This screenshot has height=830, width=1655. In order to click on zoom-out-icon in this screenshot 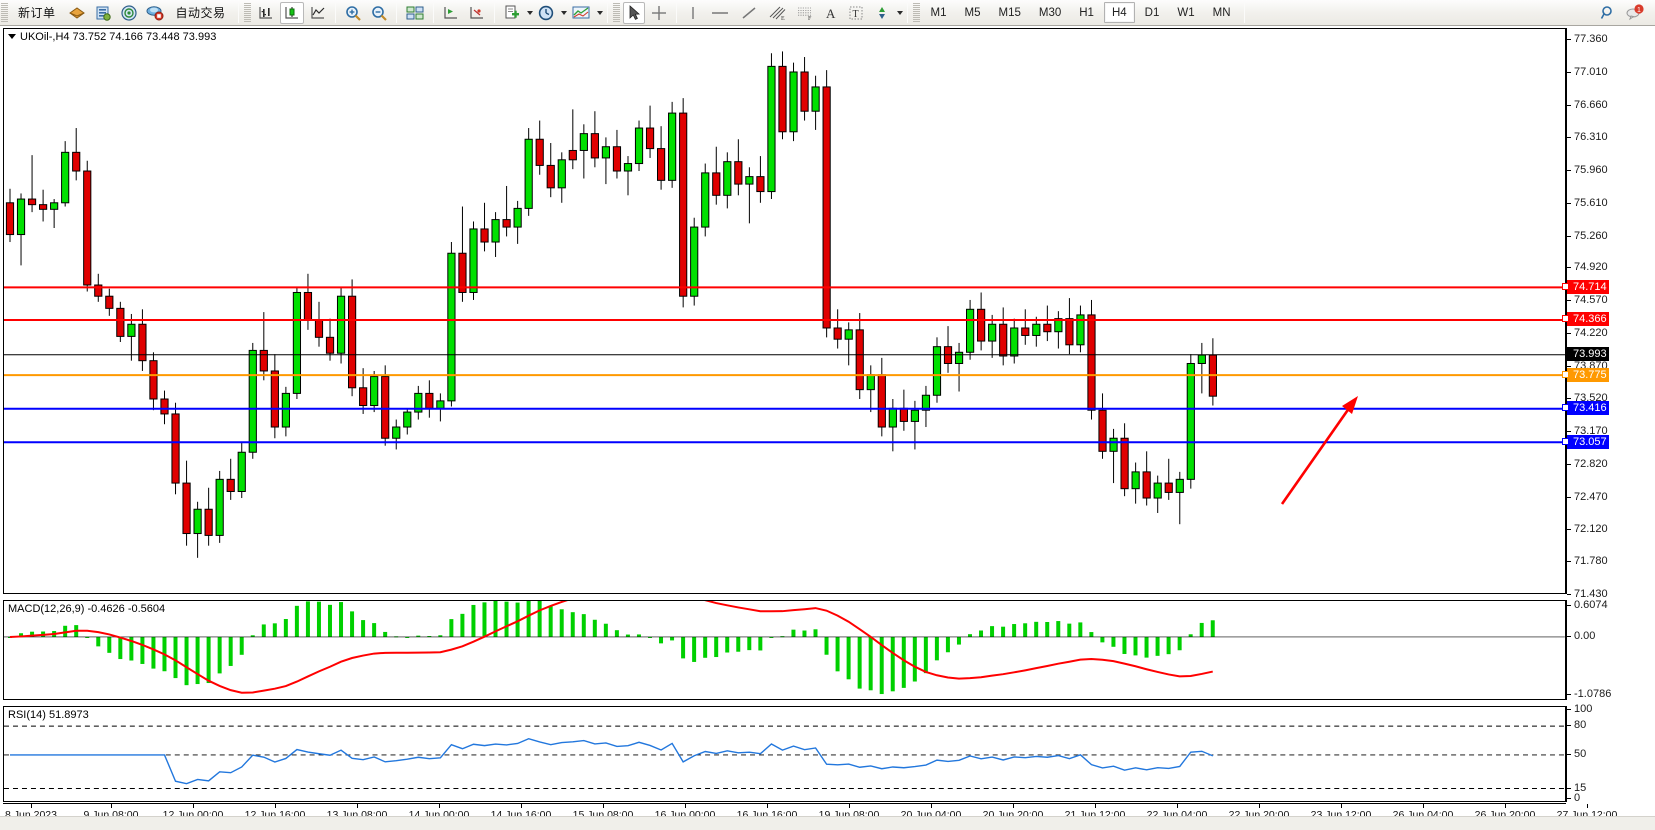, I will do `click(379, 13)`.